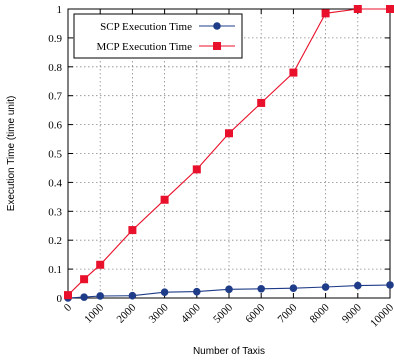  I want to click on y-tick-label: 0.4, so click(55, 183).